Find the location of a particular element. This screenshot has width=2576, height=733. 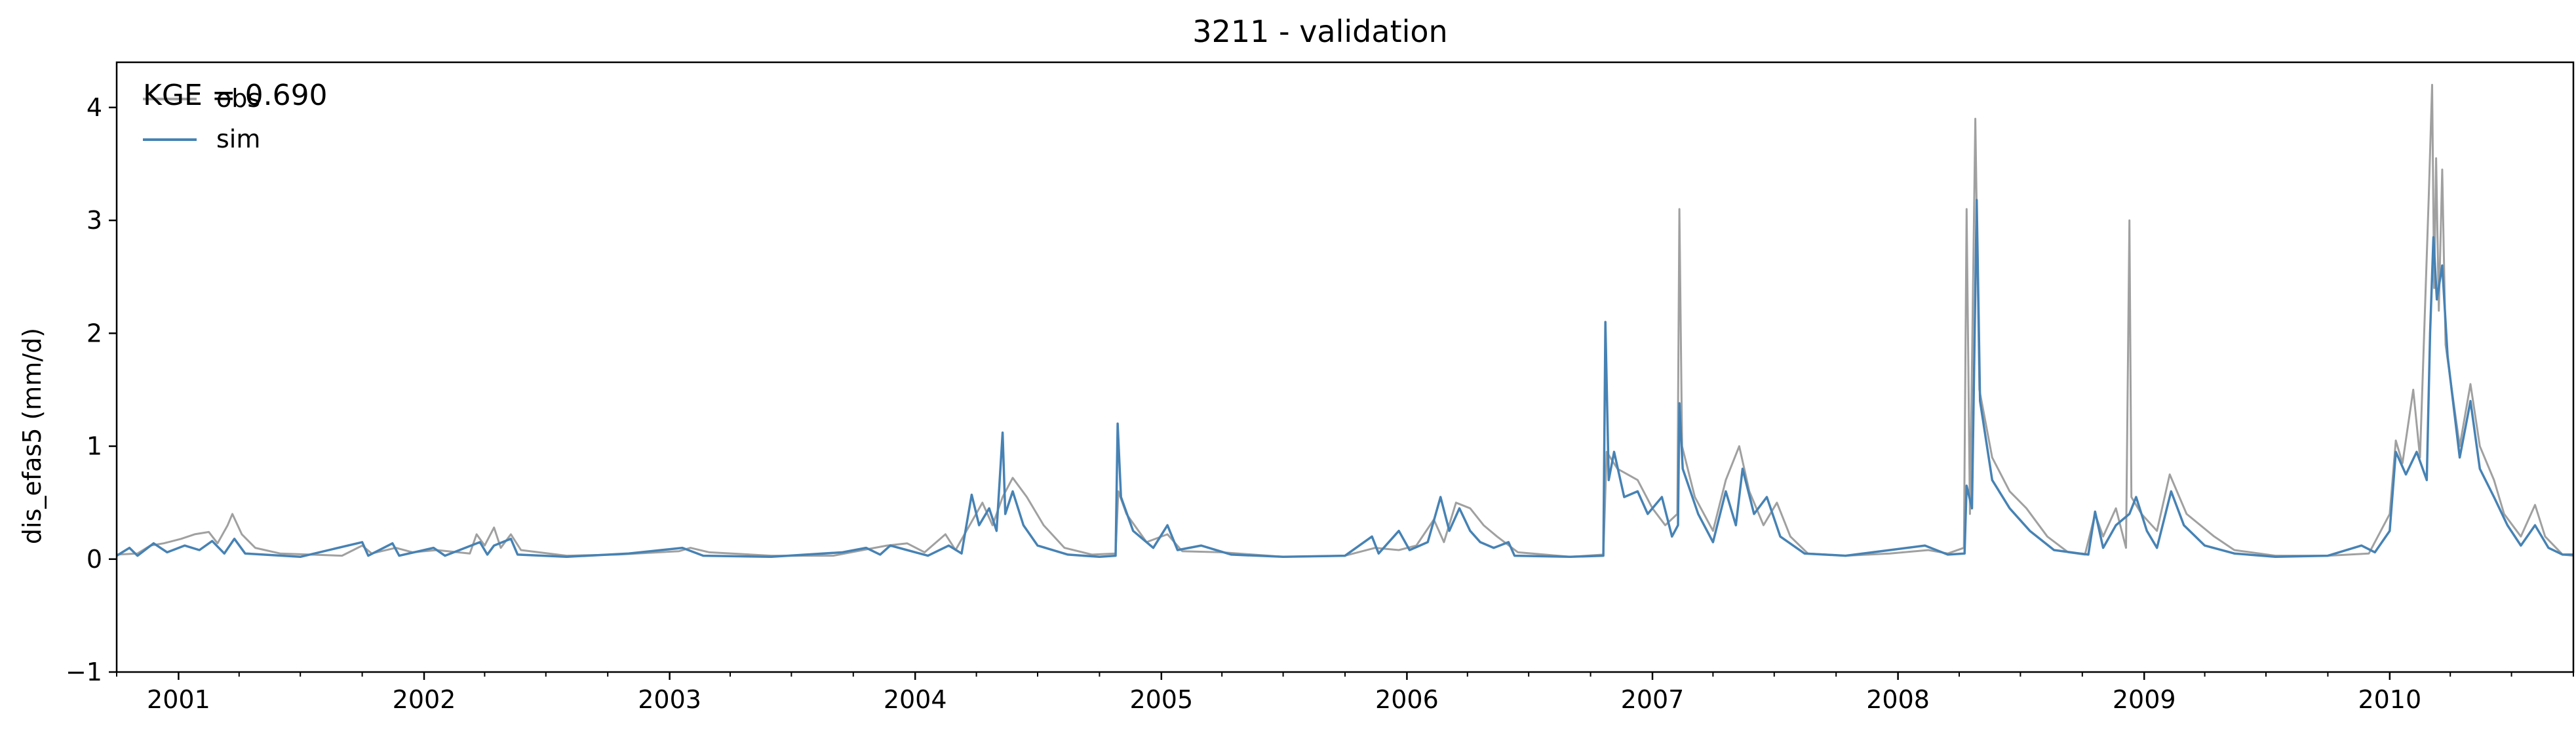

y-tick-label: −1 is located at coordinates (84, 672).